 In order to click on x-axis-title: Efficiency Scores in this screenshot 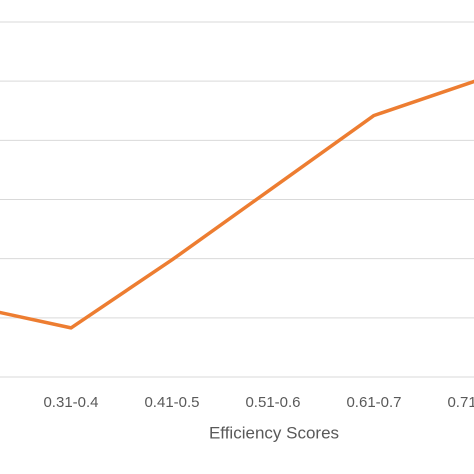, I will do `click(274, 432)`.